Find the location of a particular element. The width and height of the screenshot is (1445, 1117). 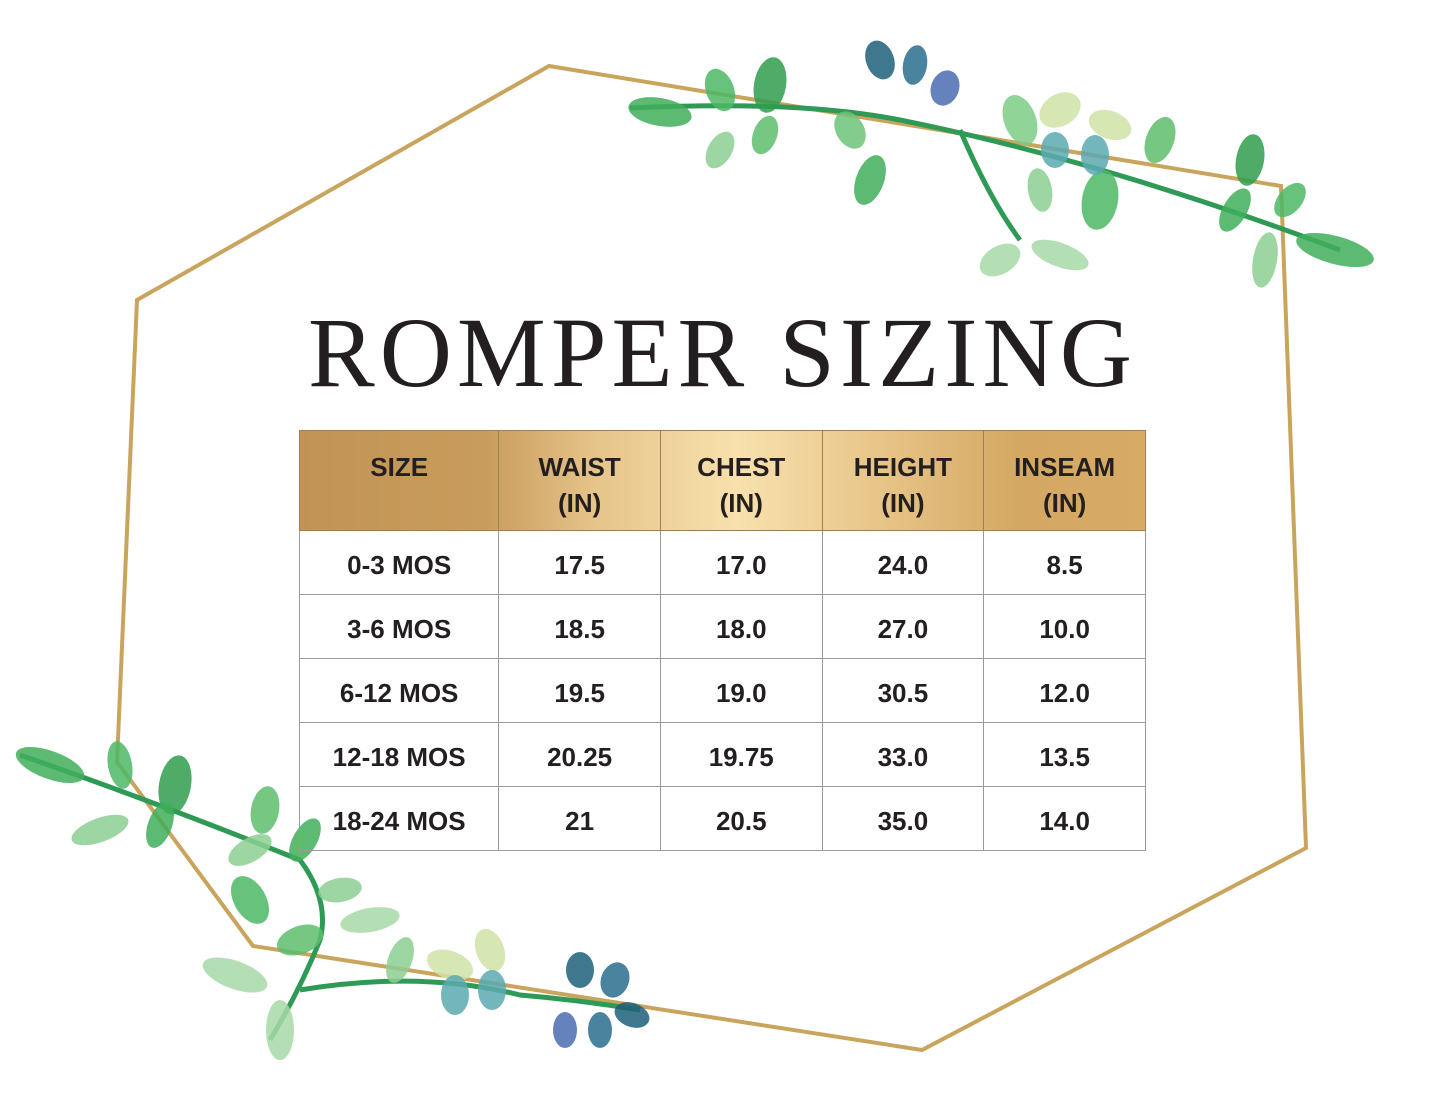

cell-chest: 20.5 is located at coordinates (741, 818).